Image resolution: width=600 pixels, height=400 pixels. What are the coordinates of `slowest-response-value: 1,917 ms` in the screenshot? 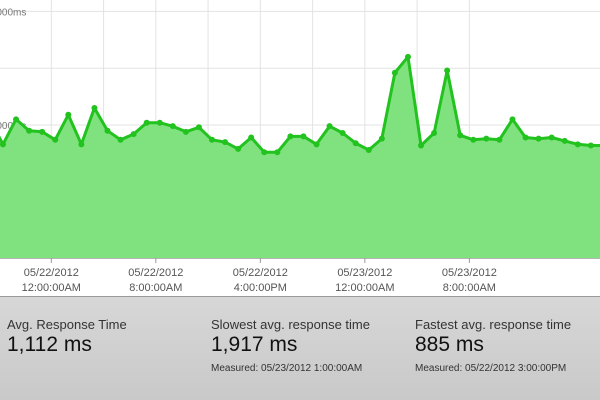 It's located at (254, 344).